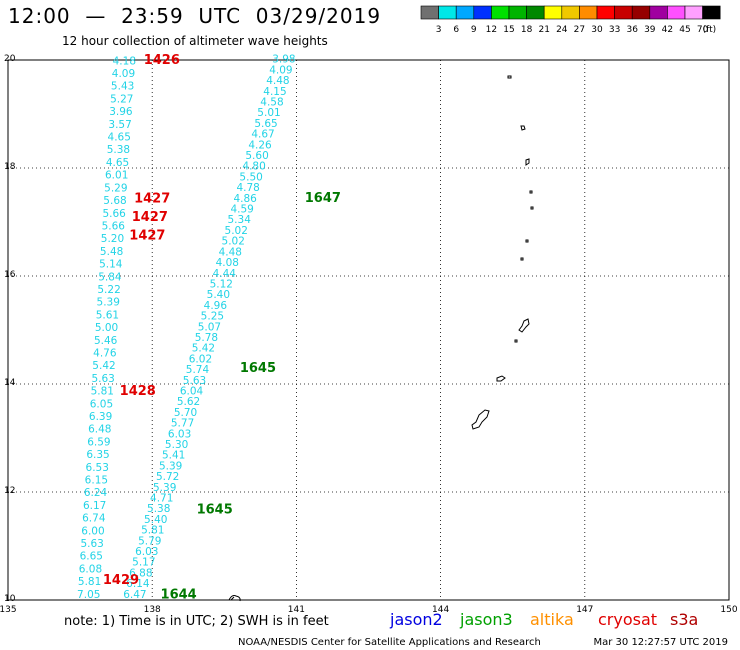 The width and height of the screenshot is (740, 650). What do you see at coordinates (179, 594) in the screenshot?
I see `pass-time-label: 1644` at bounding box center [179, 594].